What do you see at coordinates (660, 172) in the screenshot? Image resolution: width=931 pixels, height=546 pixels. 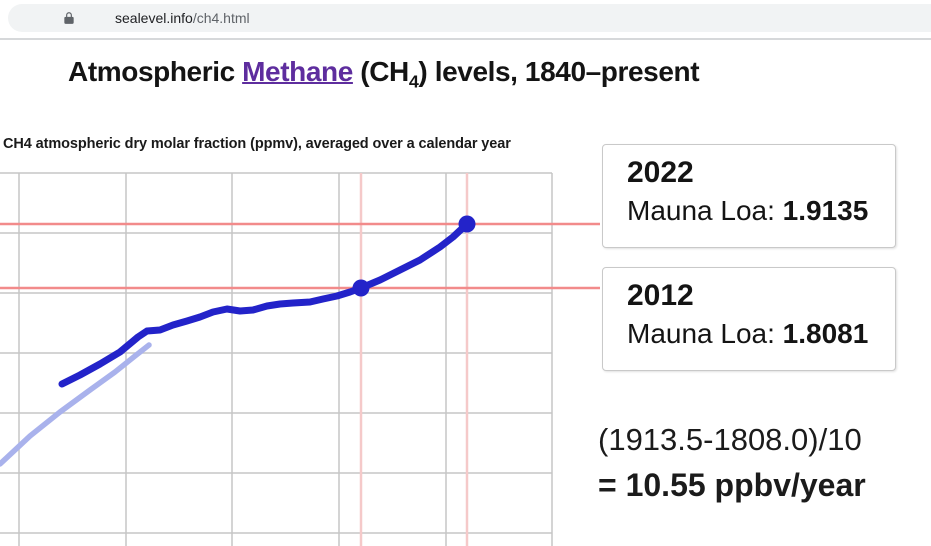 I see `callout-2022-year: 2022` at bounding box center [660, 172].